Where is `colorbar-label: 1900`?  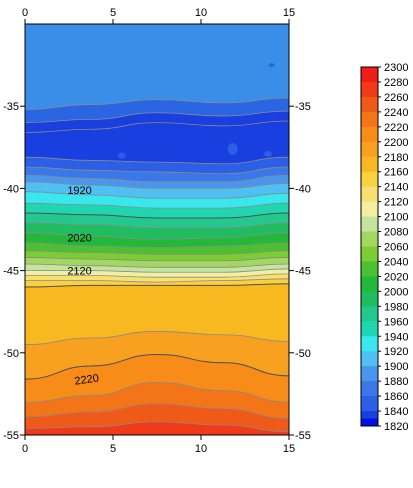
colorbar-label: 1900 is located at coordinates (396, 367).